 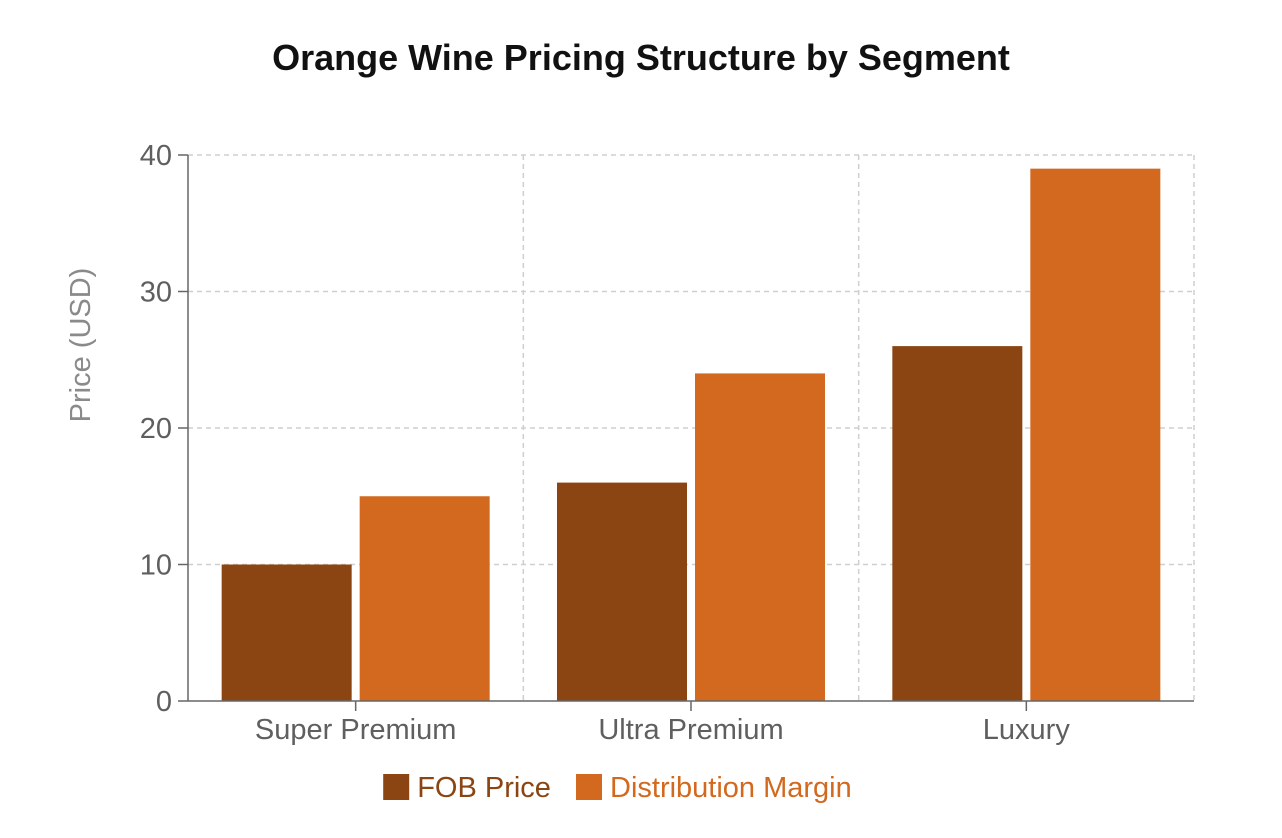 I want to click on y-tick-label: 30, so click(x=156, y=293).